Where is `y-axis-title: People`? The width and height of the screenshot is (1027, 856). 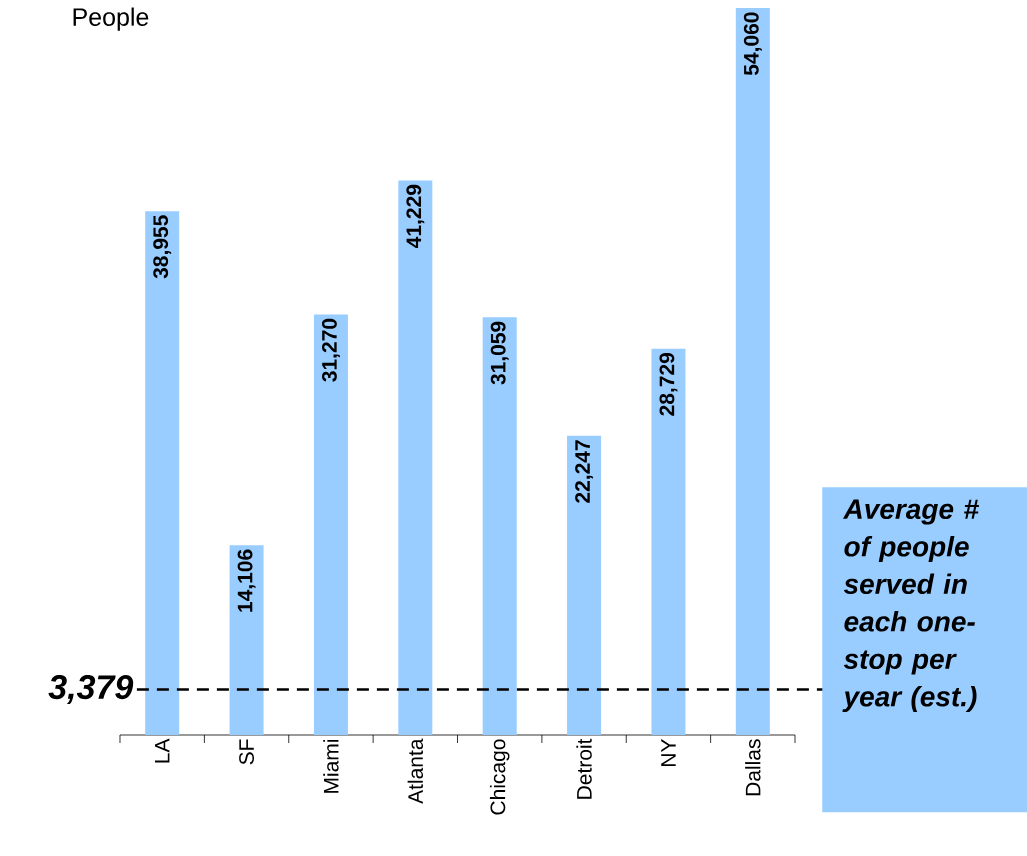
y-axis-title: People is located at coordinates (111, 19).